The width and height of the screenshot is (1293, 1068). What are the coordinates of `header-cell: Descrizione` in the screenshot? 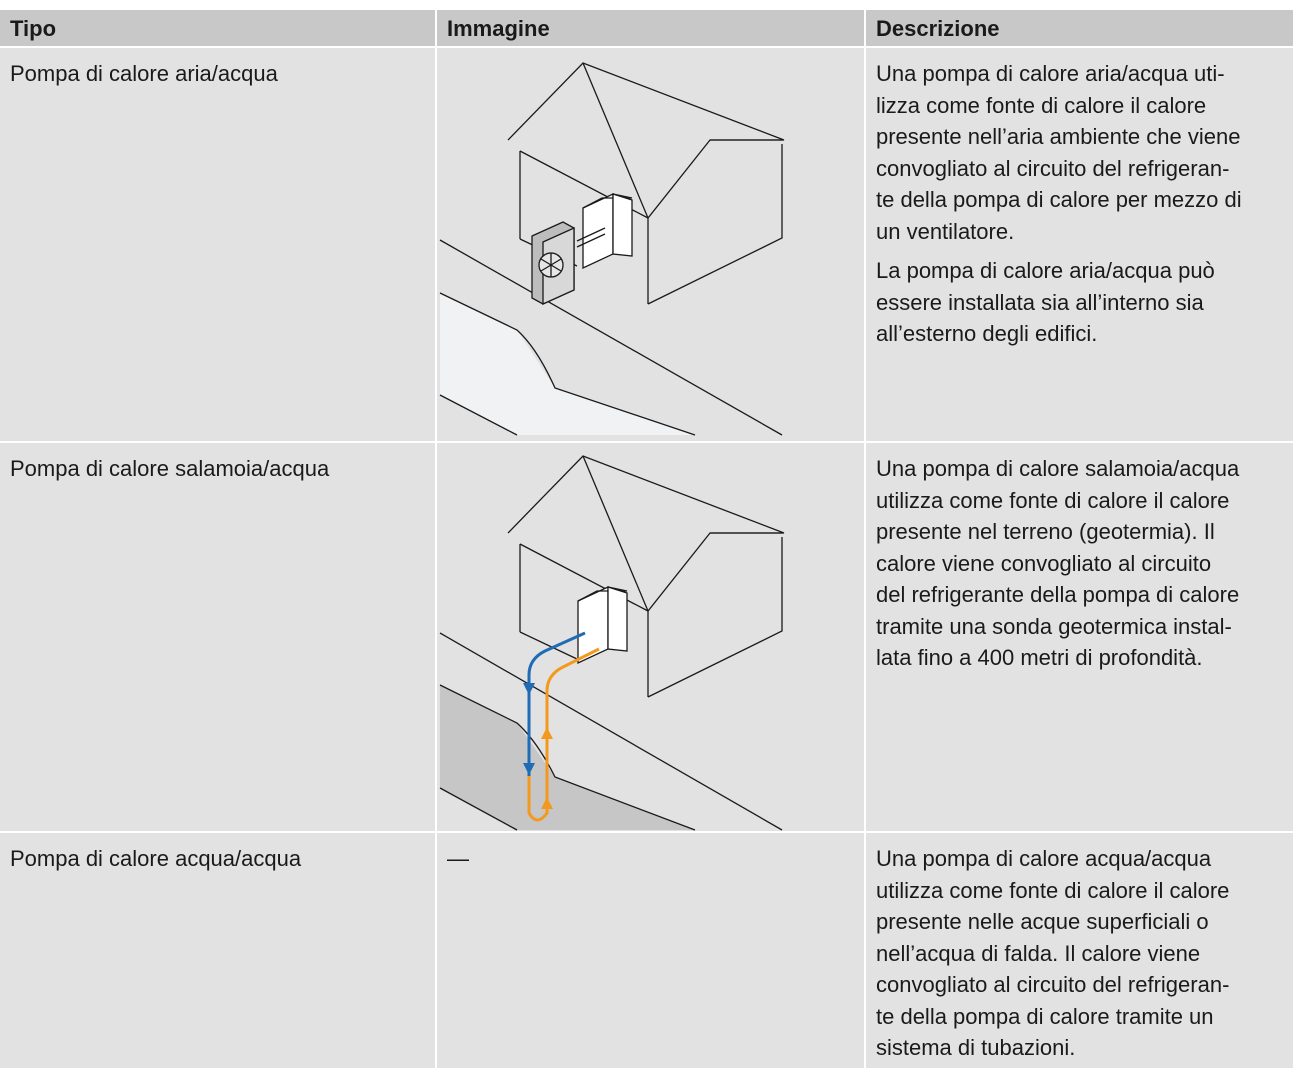 It's located at (1079, 28).